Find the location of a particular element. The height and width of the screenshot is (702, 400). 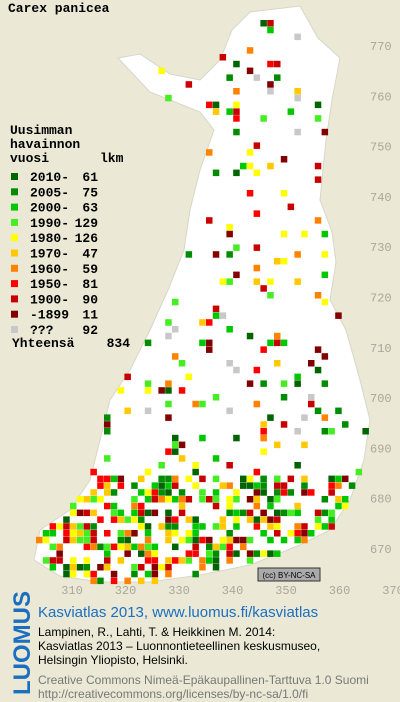

legend-label: 2005- is located at coordinates (49, 192).